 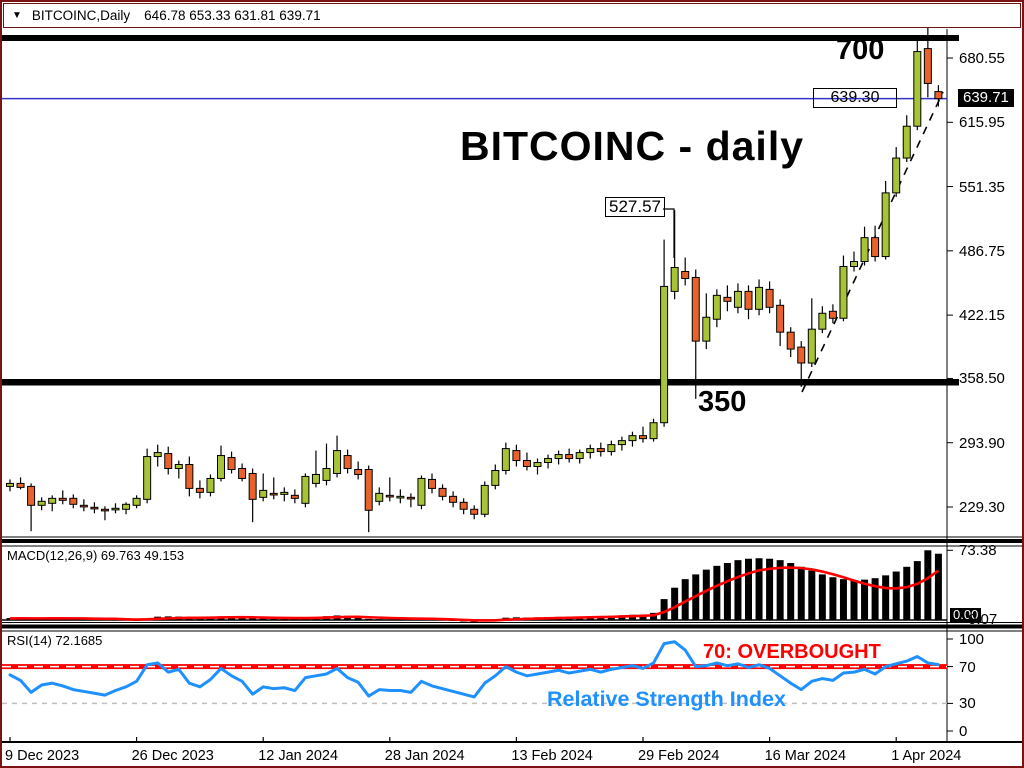 I want to click on time-axis-label: 9 Dec 2023, so click(x=42, y=756).